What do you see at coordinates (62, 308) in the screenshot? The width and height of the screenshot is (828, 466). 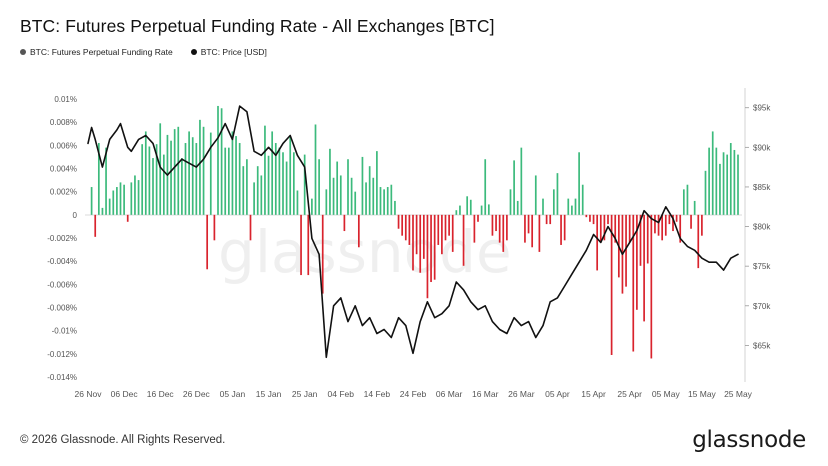 I see `left-tick-label: -0.008%` at bounding box center [62, 308].